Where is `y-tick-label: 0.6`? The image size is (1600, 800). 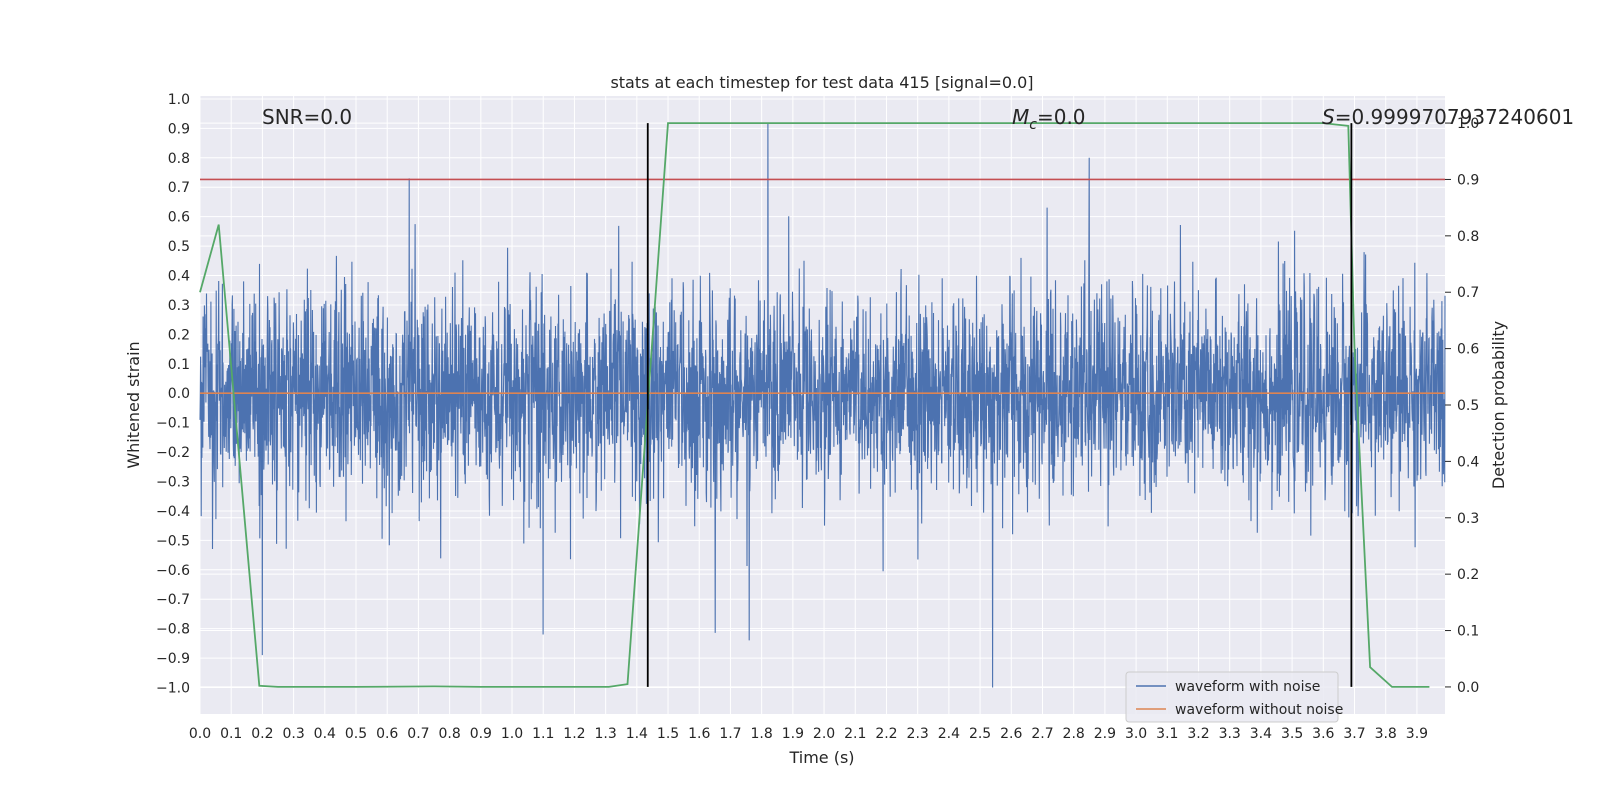
y-tick-label: 0.6 is located at coordinates (179, 218).